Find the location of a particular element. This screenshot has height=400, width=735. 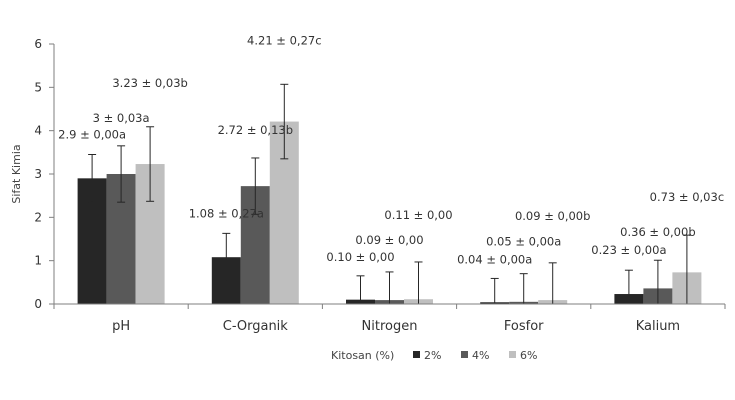

data-label: 3.23 ± 0,03b is located at coordinates (149, 83).